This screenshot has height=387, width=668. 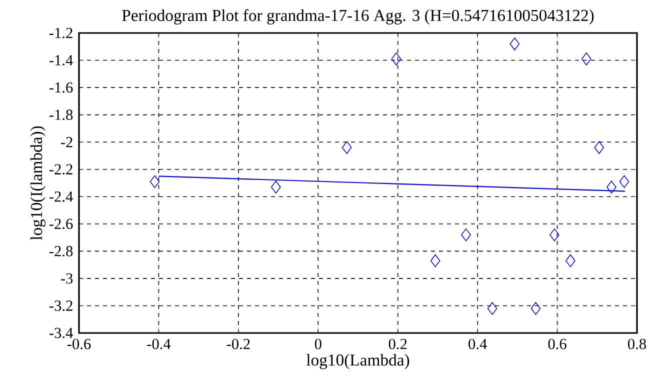 What do you see at coordinates (61, 224) in the screenshot?
I see `y-tick-label: -2.6` at bounding box center [61, 224].